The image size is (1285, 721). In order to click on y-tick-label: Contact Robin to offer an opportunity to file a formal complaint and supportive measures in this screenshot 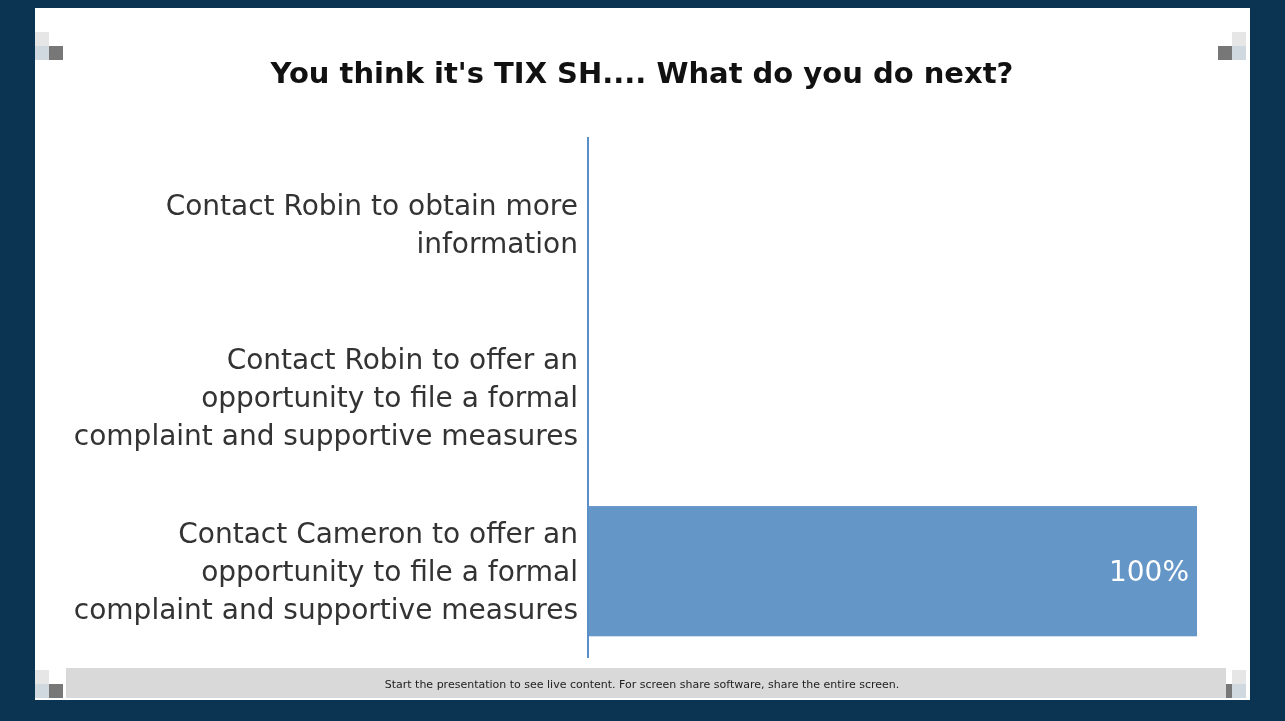, I will do `click(325, 398)`.